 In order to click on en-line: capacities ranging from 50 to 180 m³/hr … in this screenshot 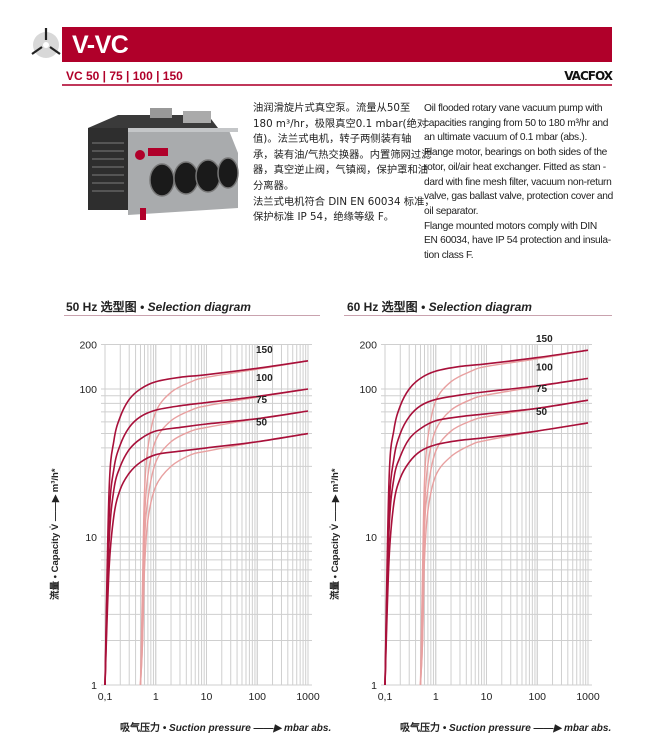, I will do `click(516, 123)`.